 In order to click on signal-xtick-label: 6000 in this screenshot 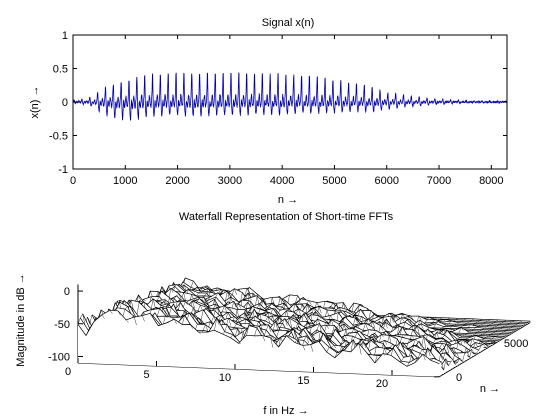, I will do `click(386, 181)`.